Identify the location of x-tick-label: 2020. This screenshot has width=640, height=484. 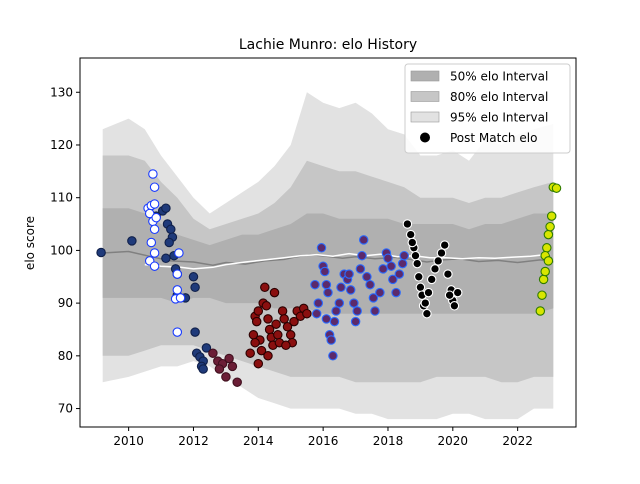
(453, 441).